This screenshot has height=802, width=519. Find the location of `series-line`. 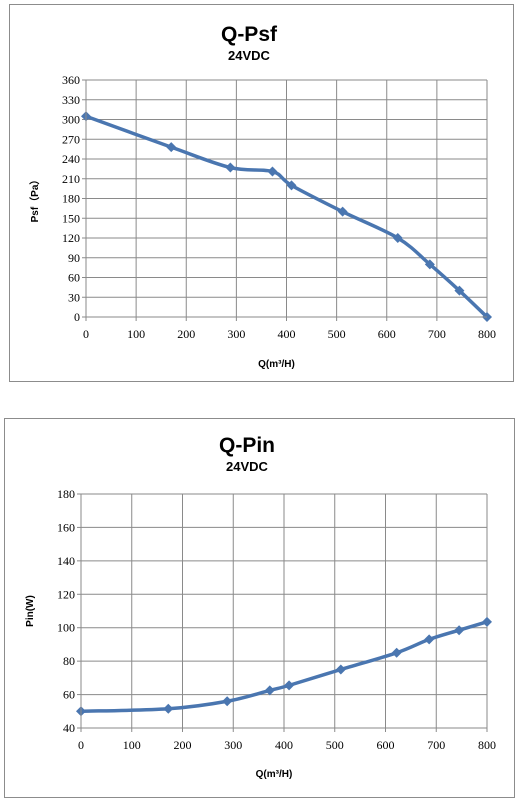

series-line is located at coordinates (284, 667).